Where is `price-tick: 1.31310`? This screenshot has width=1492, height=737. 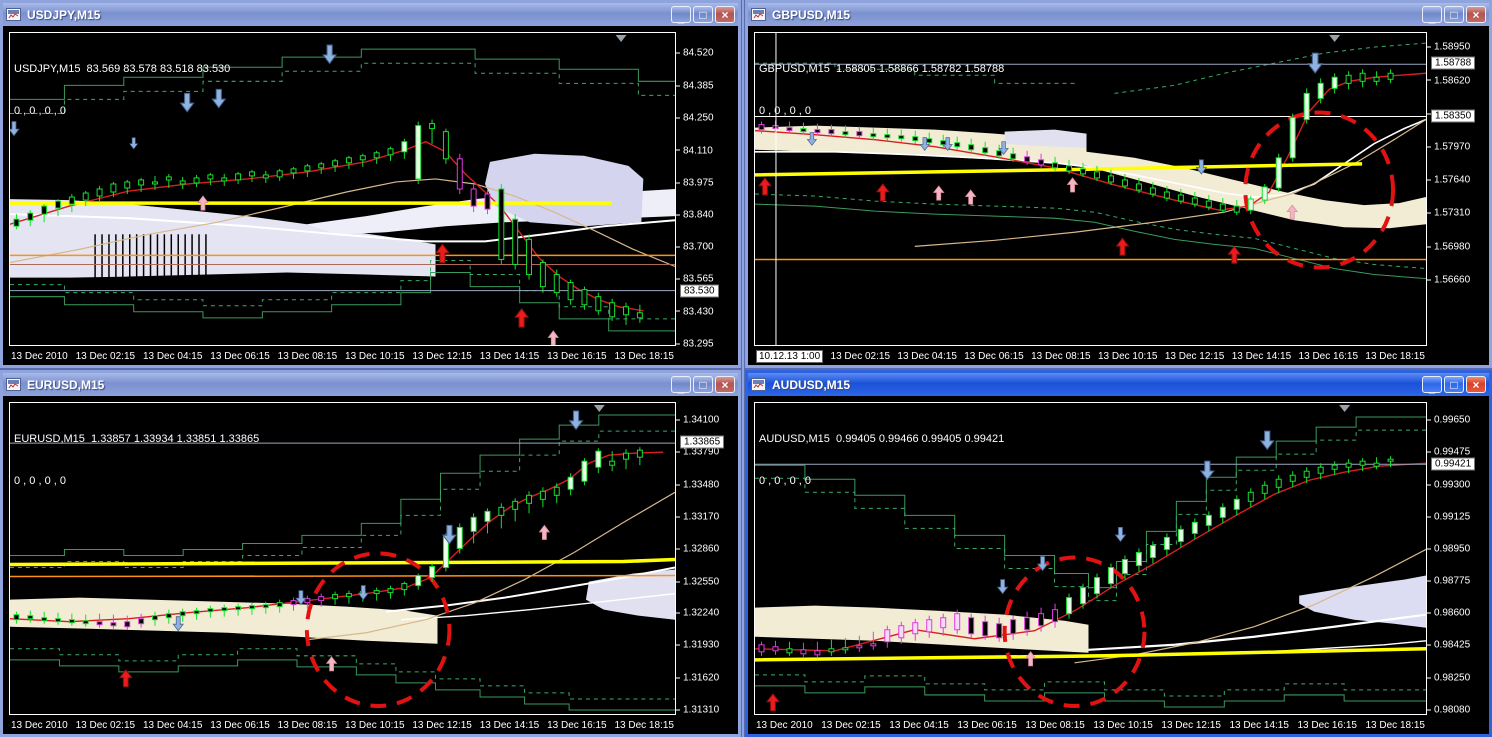
price-tick: 1.31310 is located at coordinates (697, 709).